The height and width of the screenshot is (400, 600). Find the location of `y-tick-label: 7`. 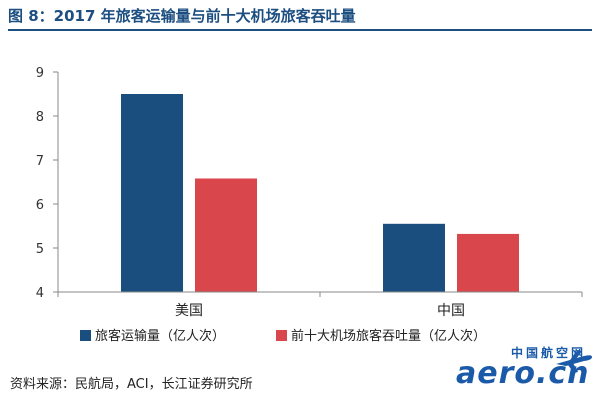

y-tick-label: 7 is located at coordinates (40, 161).